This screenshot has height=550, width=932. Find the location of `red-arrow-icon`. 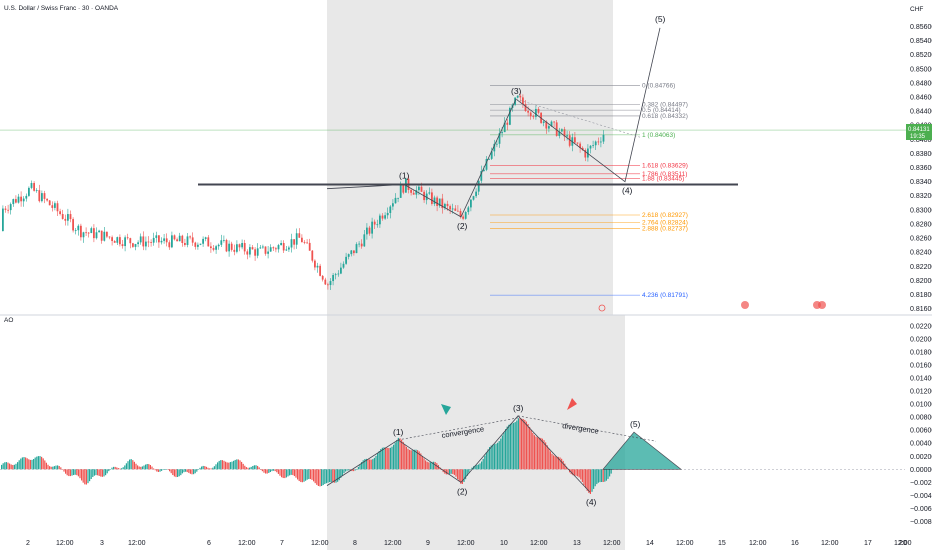

red-arrow-icon is located at coordinates (572, 404).